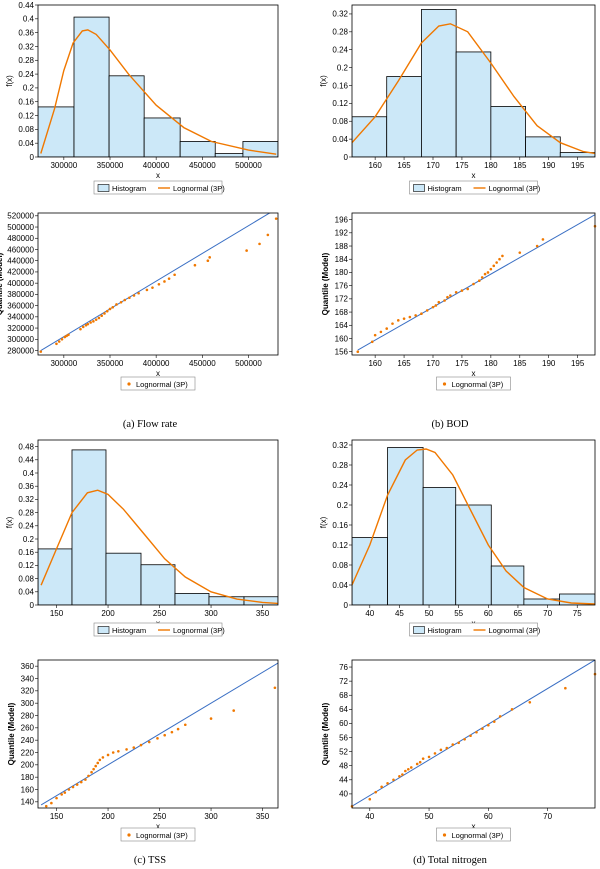 This screenshot has height=869, width=600. Describe the element at coordinates (343, 709) in the screenshot. I see `y-tick-label: 64` at that location.